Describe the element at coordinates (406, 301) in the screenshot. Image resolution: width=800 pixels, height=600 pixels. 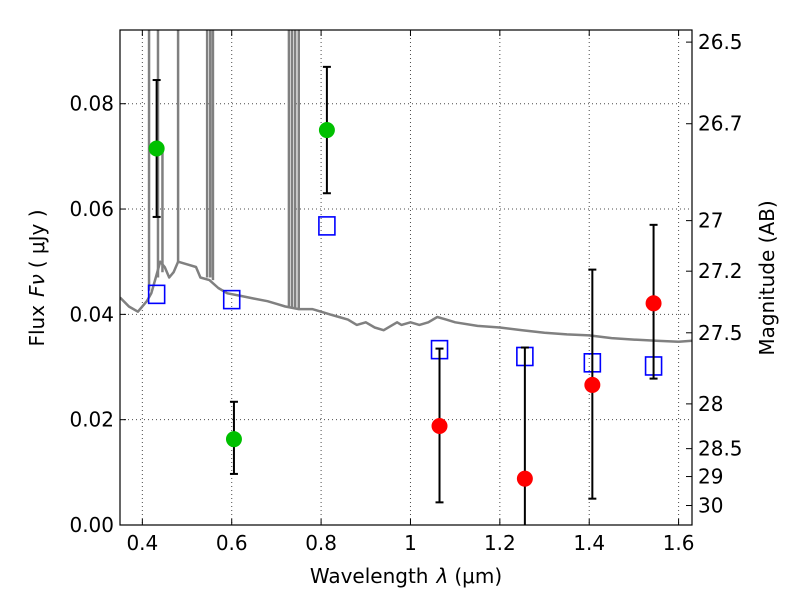
I see `sed-line` at that location.